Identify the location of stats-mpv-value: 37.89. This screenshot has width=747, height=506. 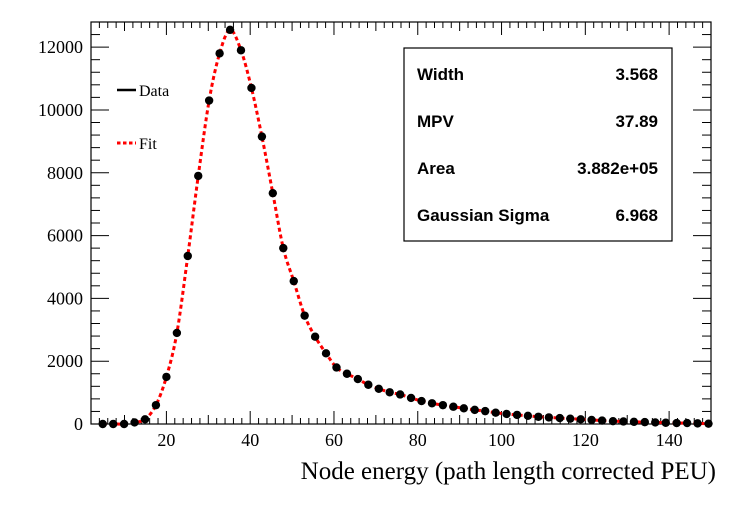
(636, 121).